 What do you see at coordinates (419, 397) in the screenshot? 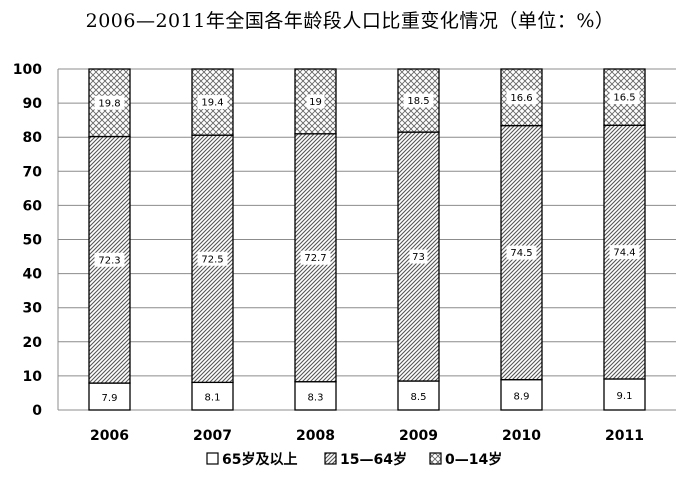
I see `data-label: 8.5` at bounding box center [419, 397].